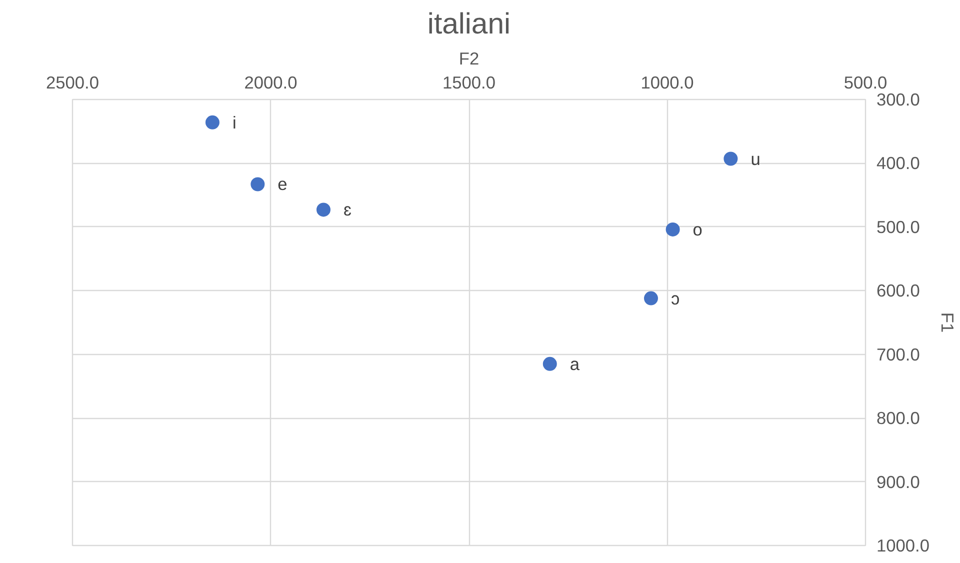 This screenshot has height=563, width=960. Describe the element at coordinates (675, 298) in the screenshot. I see `annotation: ɔ` at that location.